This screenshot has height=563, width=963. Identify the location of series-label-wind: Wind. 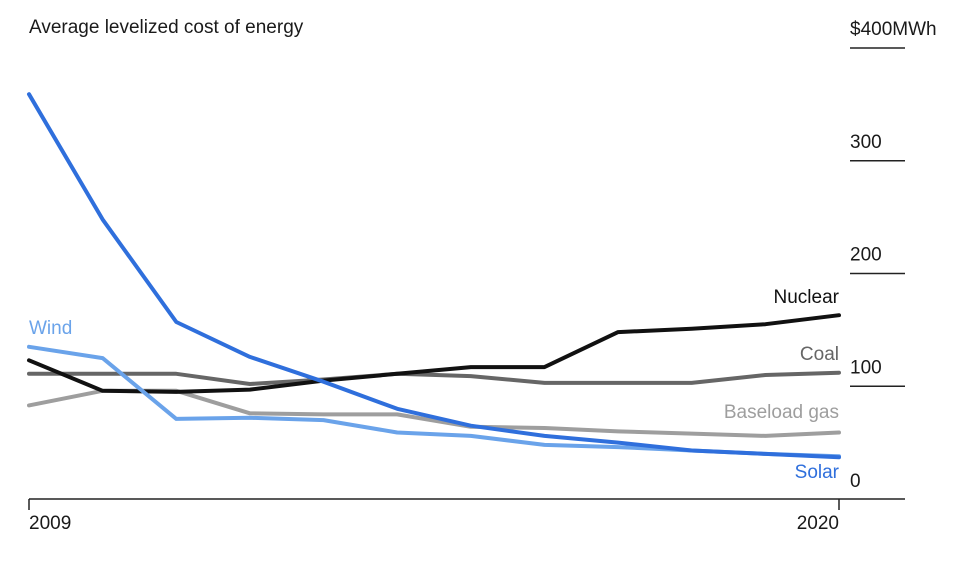
(50, 328).